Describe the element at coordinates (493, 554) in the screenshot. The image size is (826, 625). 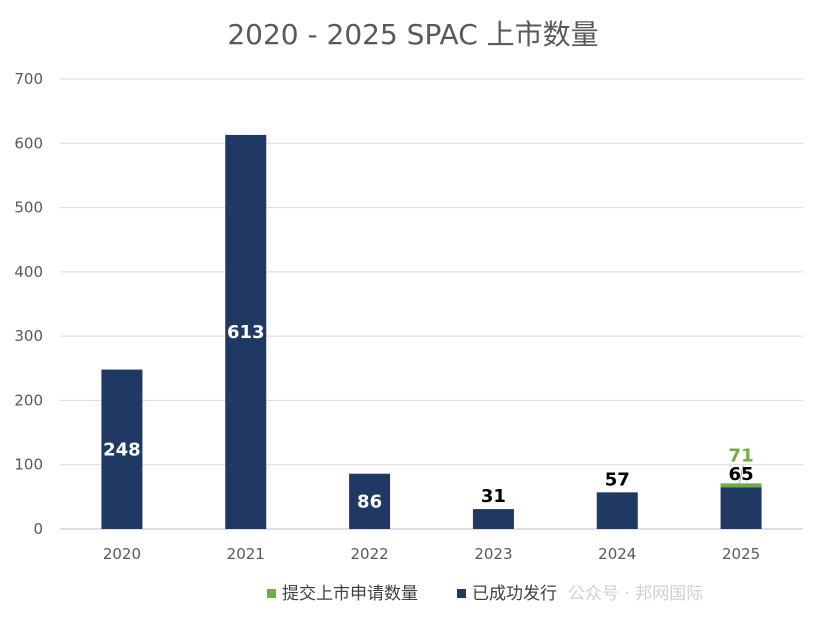
I see `x-tick-label: 2023` at that location.